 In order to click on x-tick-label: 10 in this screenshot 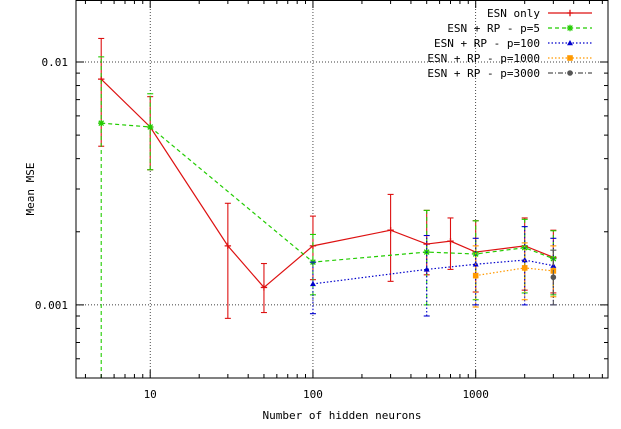, I will do `click(150, 394)`.